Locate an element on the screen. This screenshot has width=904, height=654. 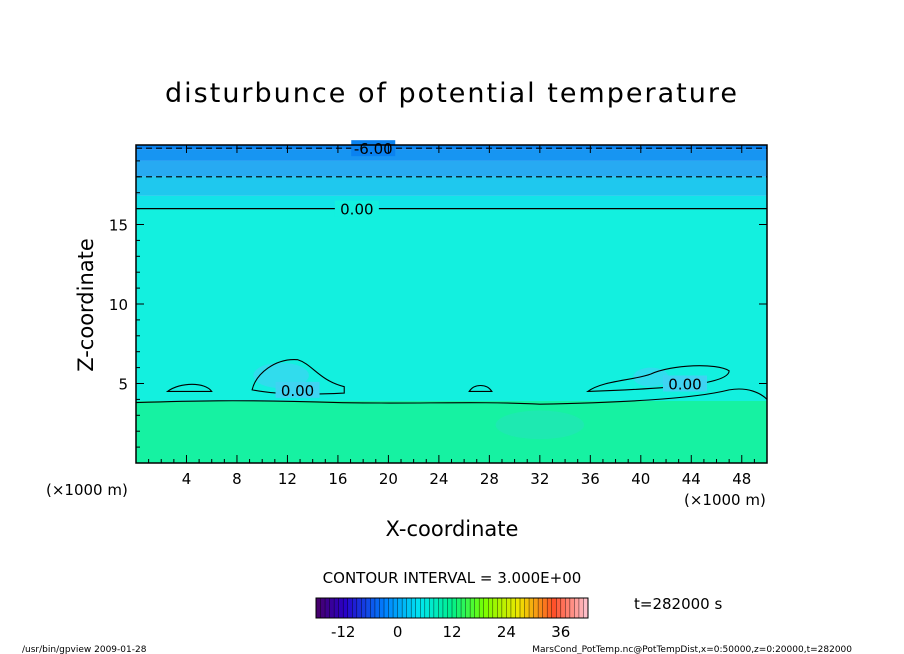
contour-label: -6.00 is located at coordinates (373, 149).